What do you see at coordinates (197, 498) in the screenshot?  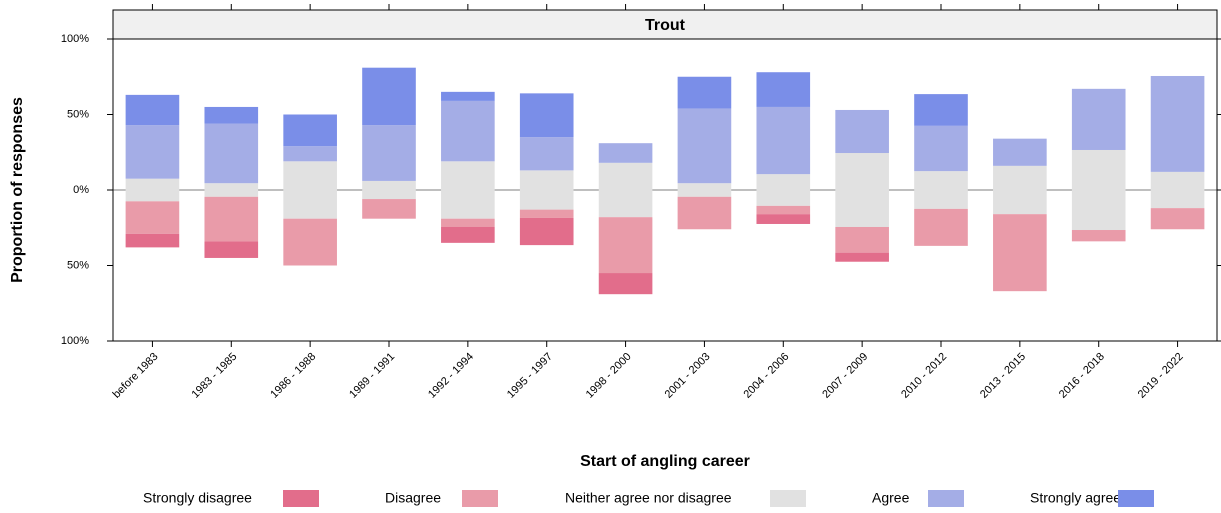 I see `legend-label: Strongly disagree` at bounding box center [197, 498].